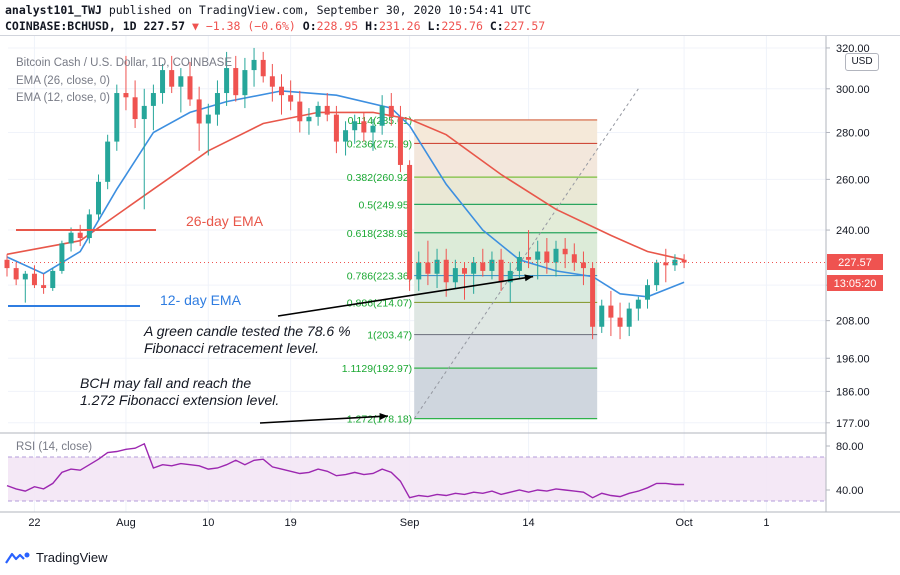  What do you see at coordinates (337, 26) in the screenshot?
I see `open-value: 228.95` at bounding box center [337, 26].